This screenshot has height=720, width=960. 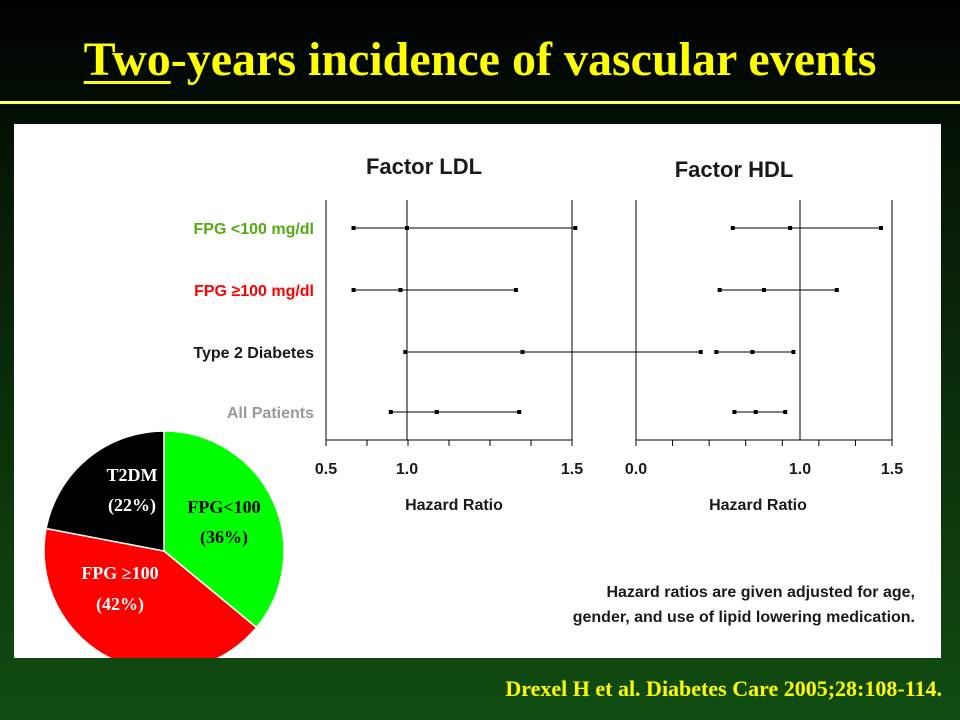 What do you see at coordinates (224, 537) in the screenshot?
I see `pie-slice-percent: (36%)` at bounding box center [224, 537].